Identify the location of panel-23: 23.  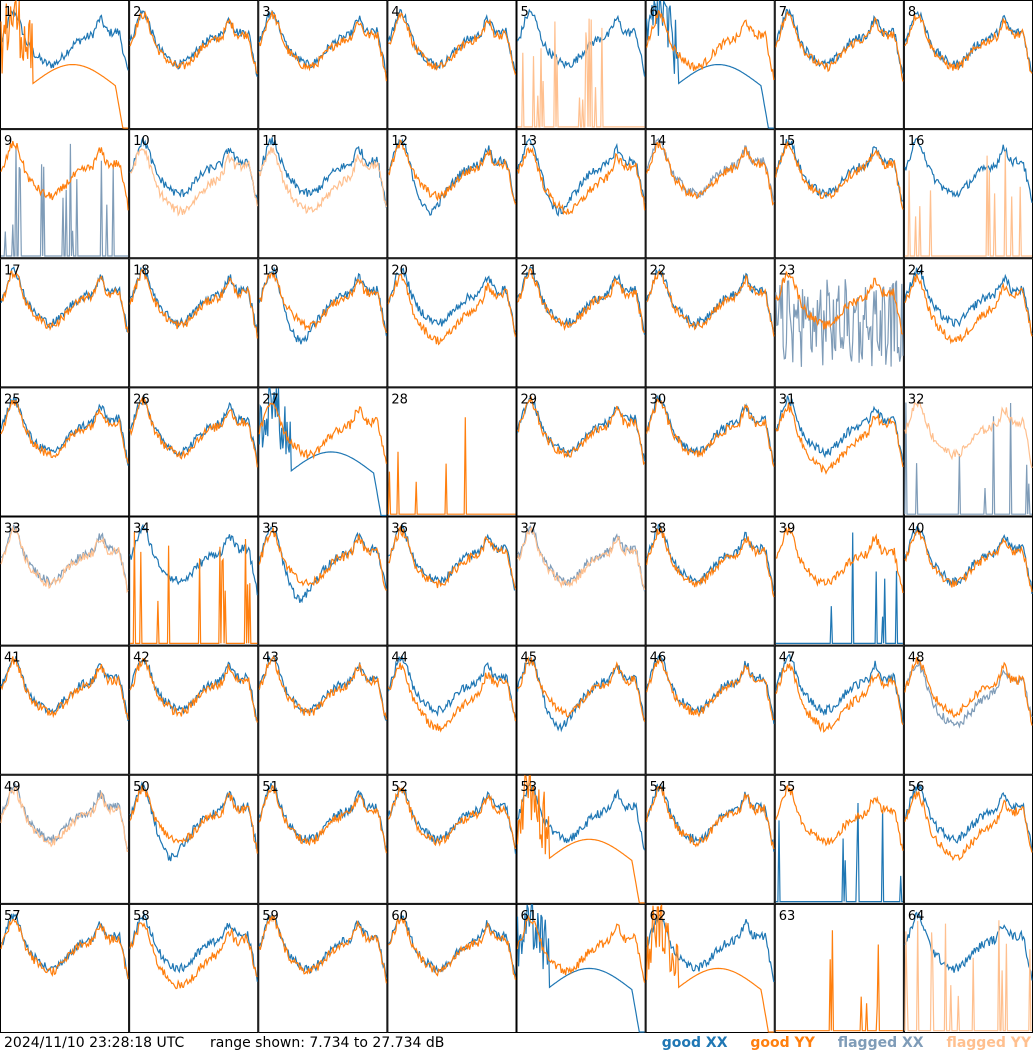
(839, 323).